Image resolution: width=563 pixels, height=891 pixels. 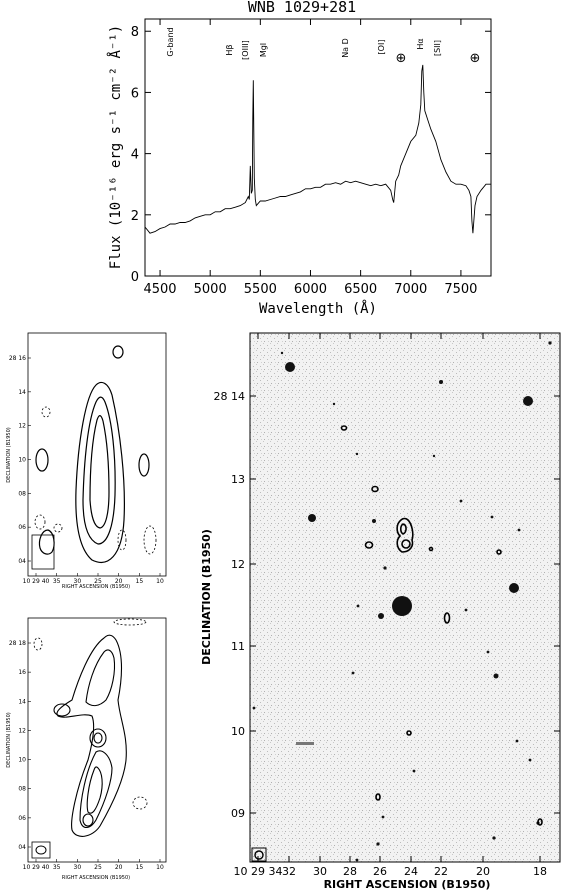 I want to click on radio-map-lower-beam, so click(x=41, y=850).